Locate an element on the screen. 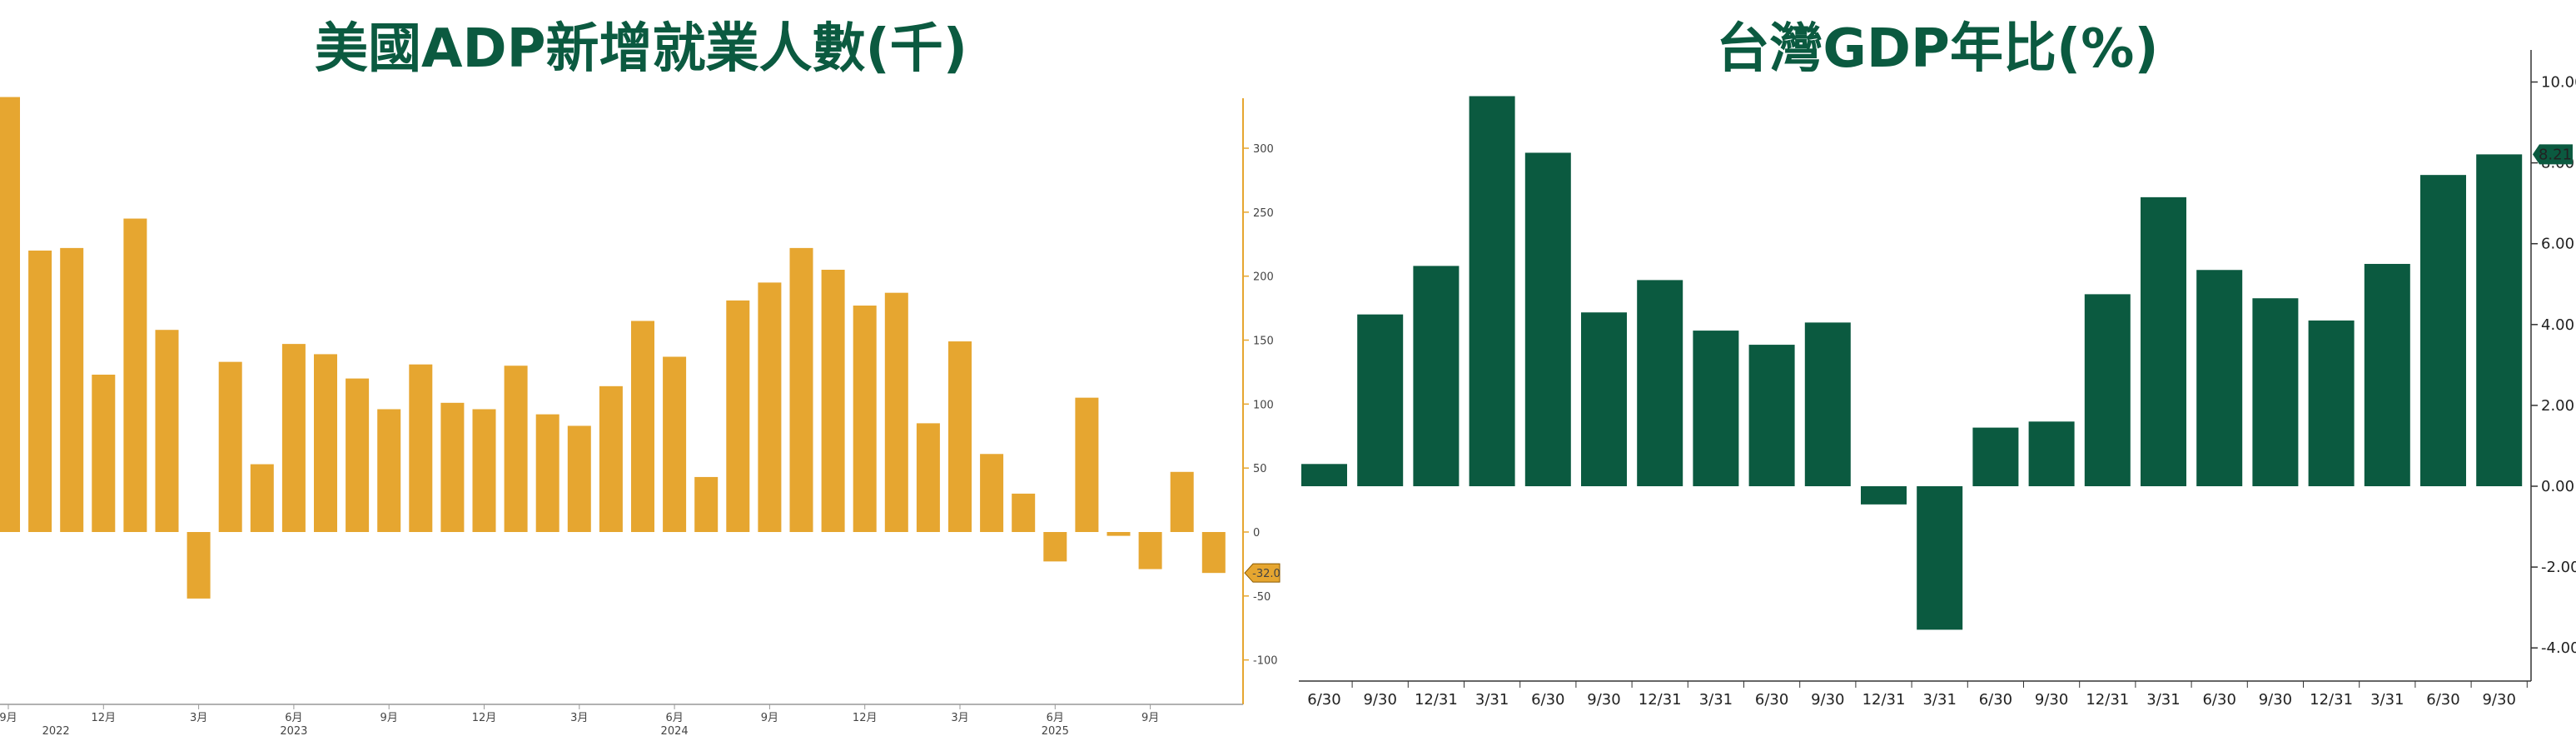 The height and width of the screenshot is (736, 2576). adp-y-tick-label: 300 is located at coordinates (1263, 149).